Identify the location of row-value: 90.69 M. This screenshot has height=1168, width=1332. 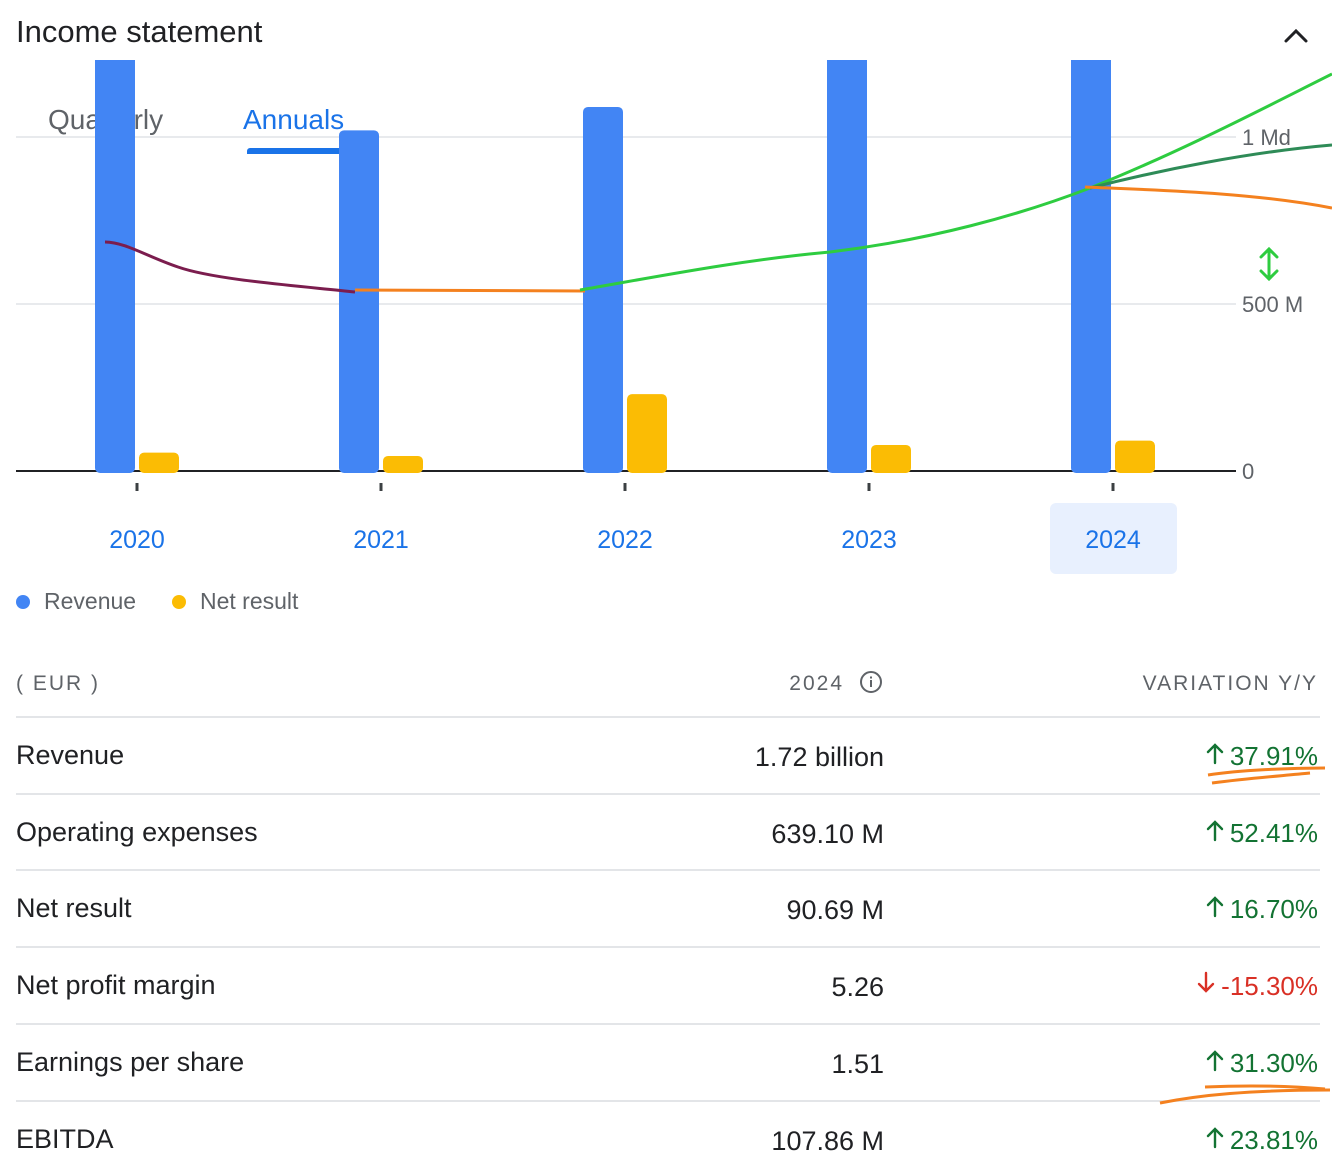
(835, 910).